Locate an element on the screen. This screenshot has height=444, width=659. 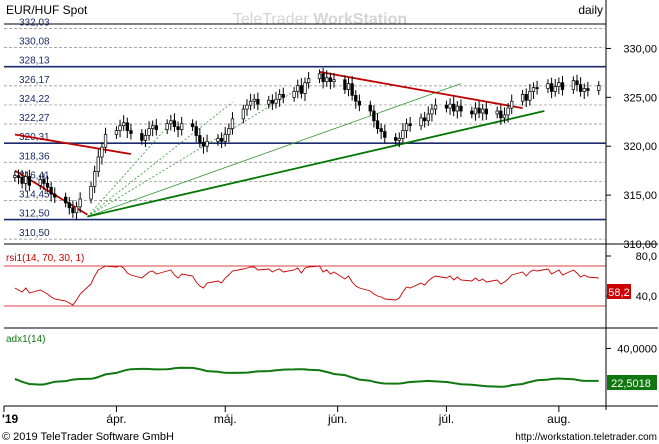
price-y-axis: 310,00 315,00 320,00 325,00 330,00 is located at coordinates (631, 147).